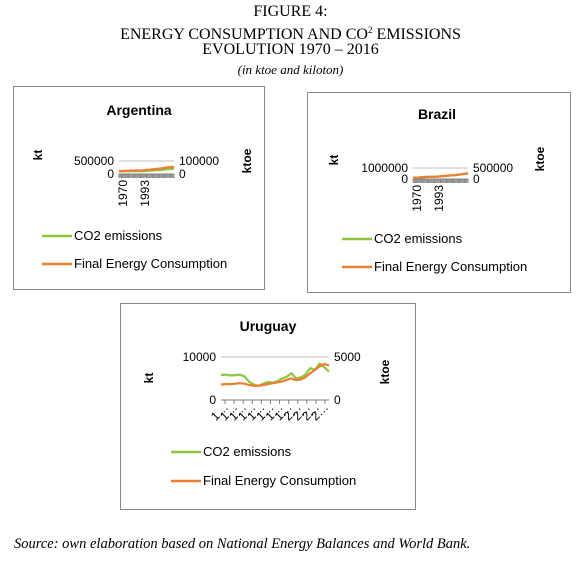 This screenshot has width=581, height=561. Describe the element at coordinates (139, 110) in the screenshot. I see `chart-title: Argentina` at that location.